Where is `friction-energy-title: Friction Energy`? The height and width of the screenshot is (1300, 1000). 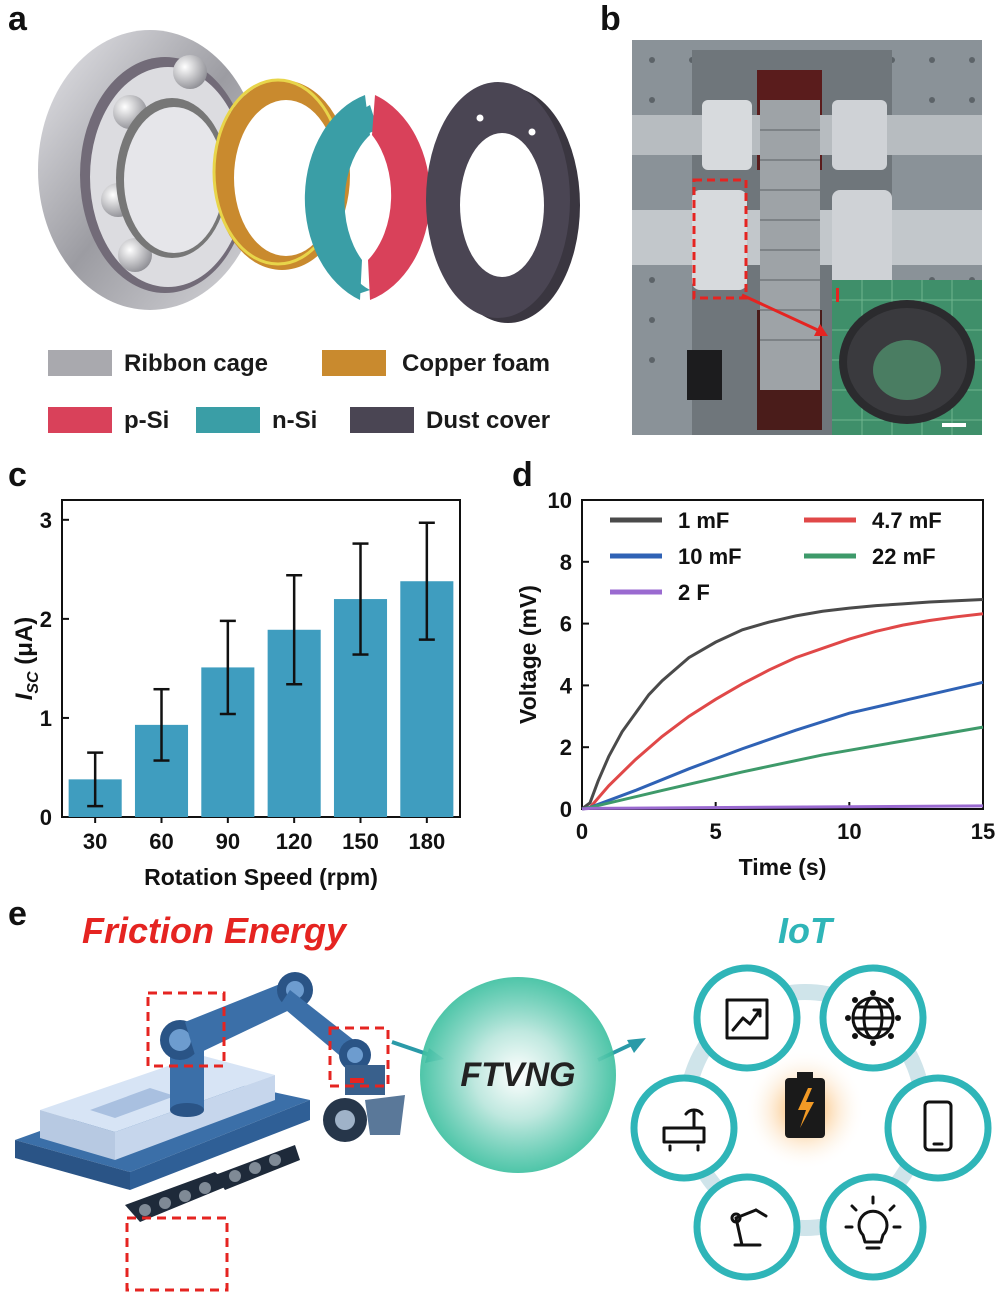 friction-energy-title: Friction Energy is located at coordinates (214, 930).